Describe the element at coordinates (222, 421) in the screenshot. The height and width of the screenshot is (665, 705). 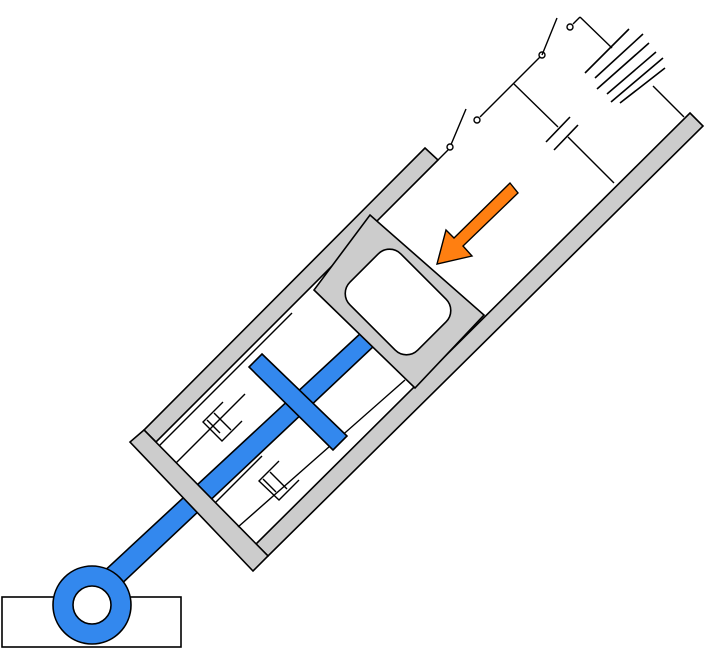
I see `dashpot-upper` at that location.